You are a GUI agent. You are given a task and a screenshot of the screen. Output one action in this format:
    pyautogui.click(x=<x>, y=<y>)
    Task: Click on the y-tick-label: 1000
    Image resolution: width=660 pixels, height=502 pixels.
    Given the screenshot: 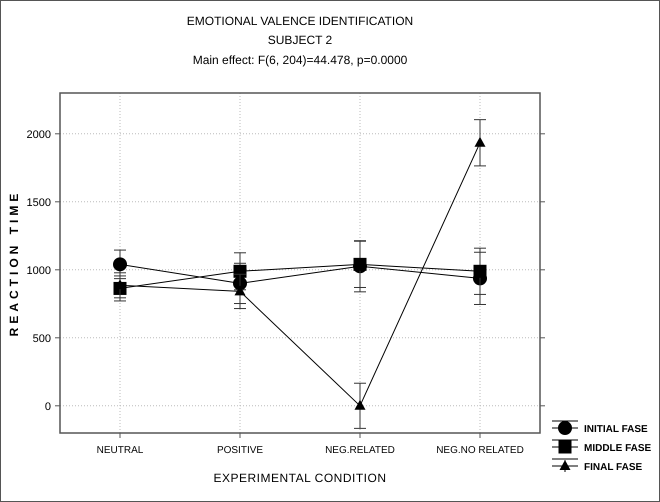 What is the action you would take?
    pyautogui.click(x=38, y=270)
    